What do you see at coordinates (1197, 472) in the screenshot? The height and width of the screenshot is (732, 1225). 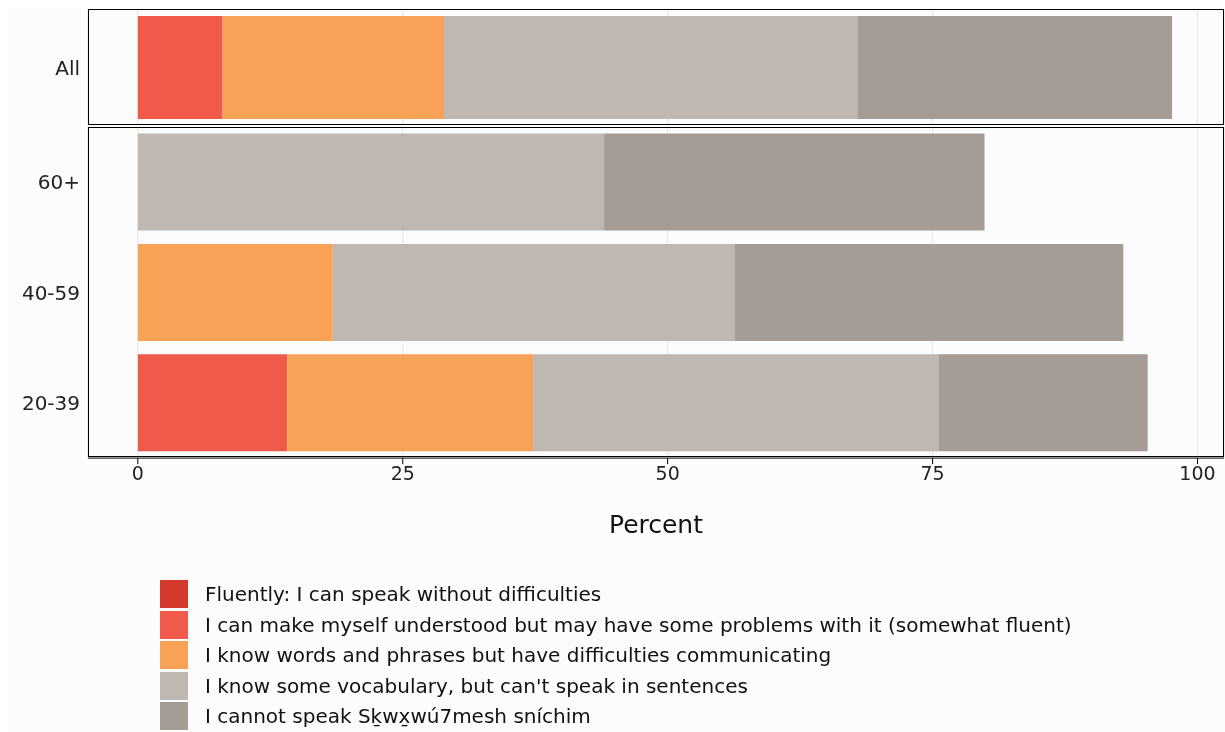 I see `x-tick-label: 100` at bounding box center [1197, 472].